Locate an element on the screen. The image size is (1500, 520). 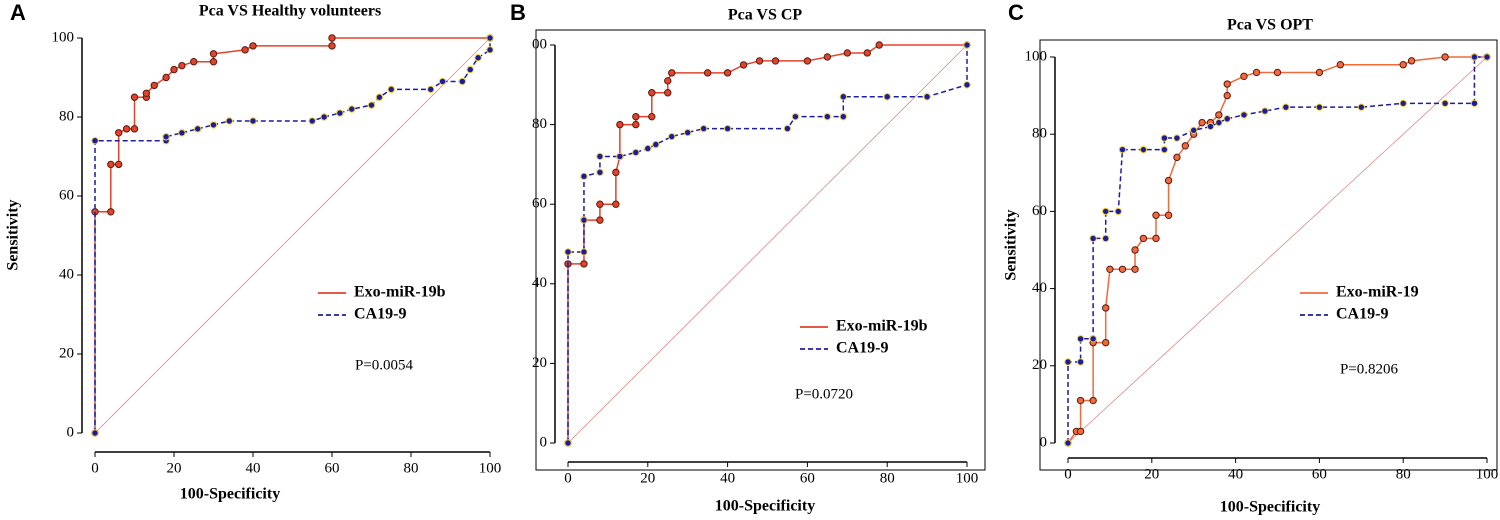
chart-title: Pca VS OPT is located at coordinates (1270, 25).